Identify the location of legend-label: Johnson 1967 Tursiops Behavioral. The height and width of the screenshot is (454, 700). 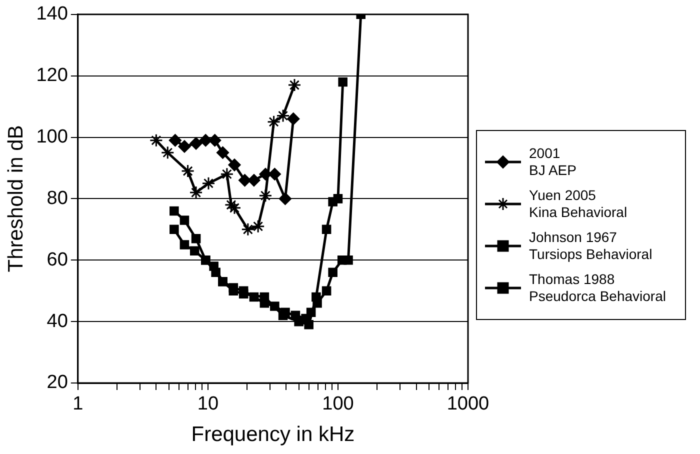
(590, 246).